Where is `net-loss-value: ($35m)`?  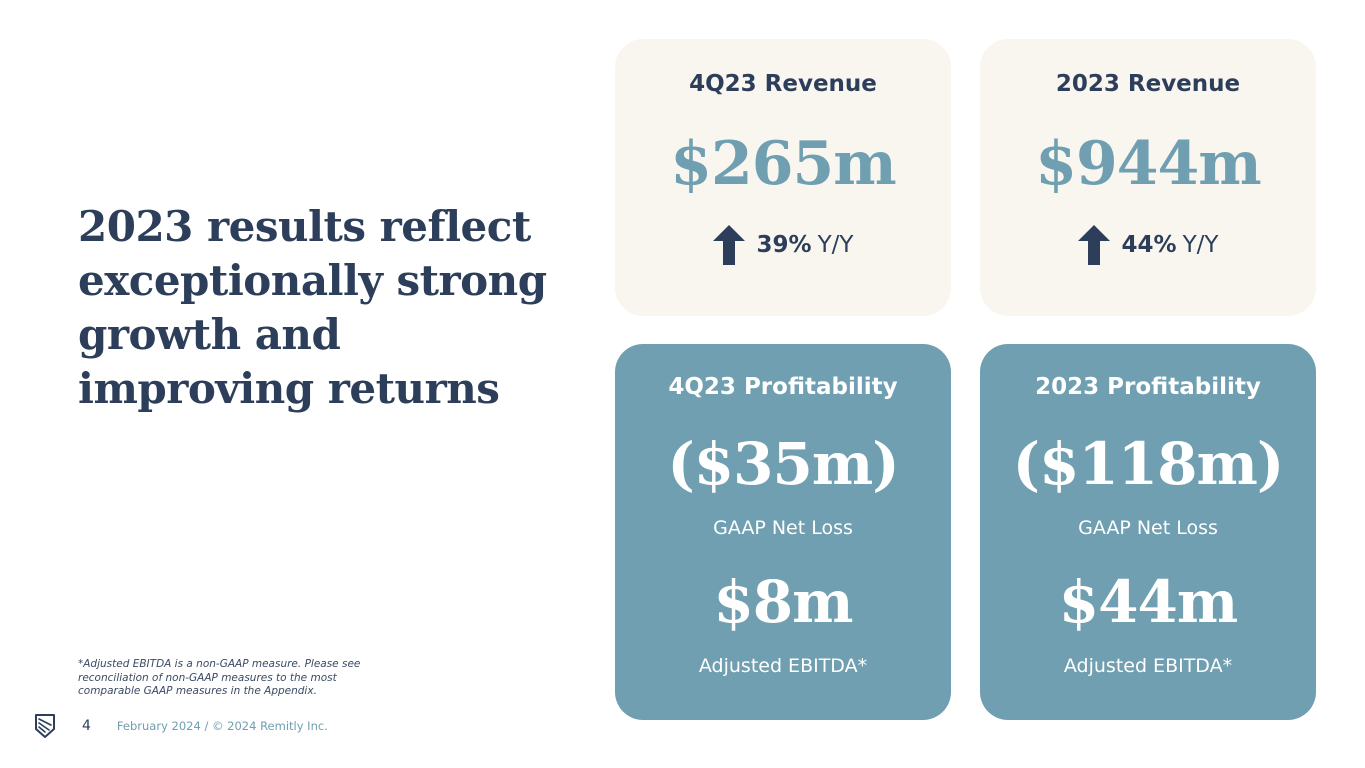
net-loss-value: ($35m) is located at coordinates (783, 464).